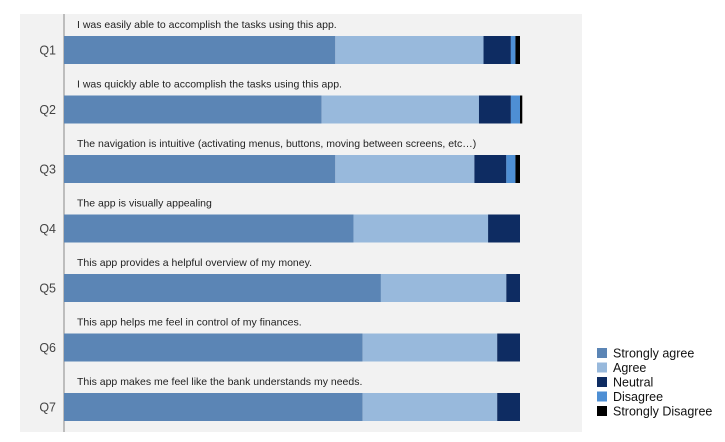  Describe the element at coordinates (400, 109) in the screenshot. I see `bar-segment-q2-agree` at that location.